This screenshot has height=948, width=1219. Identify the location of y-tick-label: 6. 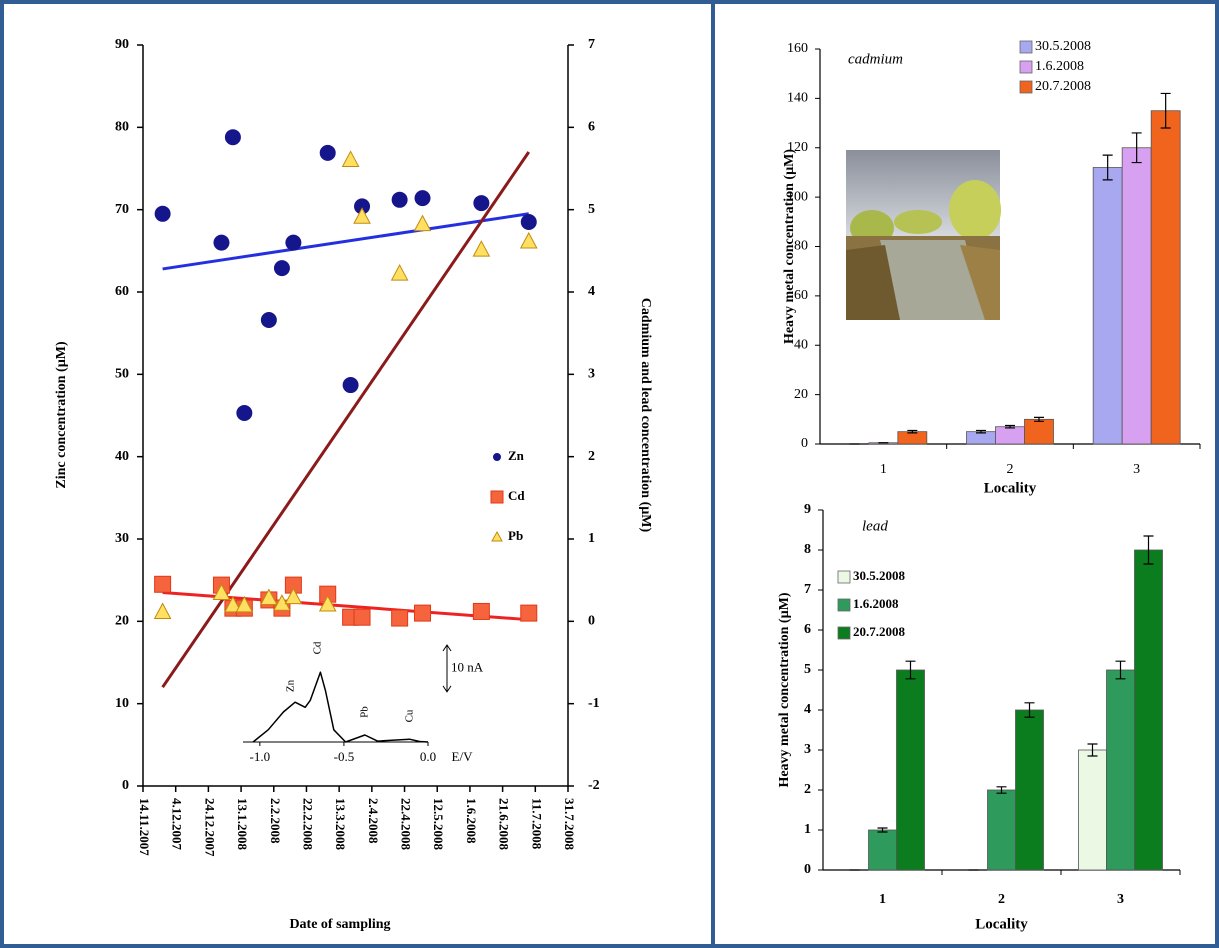
(807, 629).